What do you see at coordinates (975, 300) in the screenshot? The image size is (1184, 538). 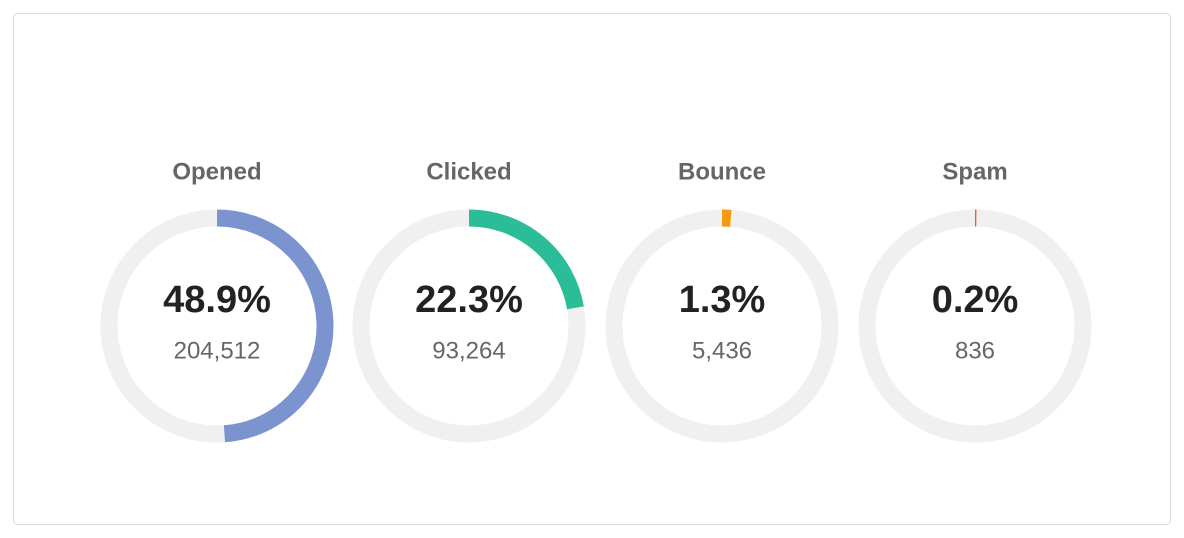 I see `gauge-percent: 0.2%` at bounding box center [975, 300].